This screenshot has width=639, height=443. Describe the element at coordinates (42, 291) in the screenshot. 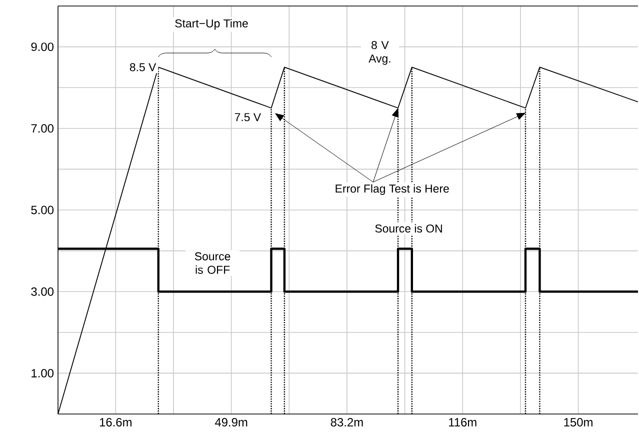

I see `y-tick-label: 3.00` at that location.